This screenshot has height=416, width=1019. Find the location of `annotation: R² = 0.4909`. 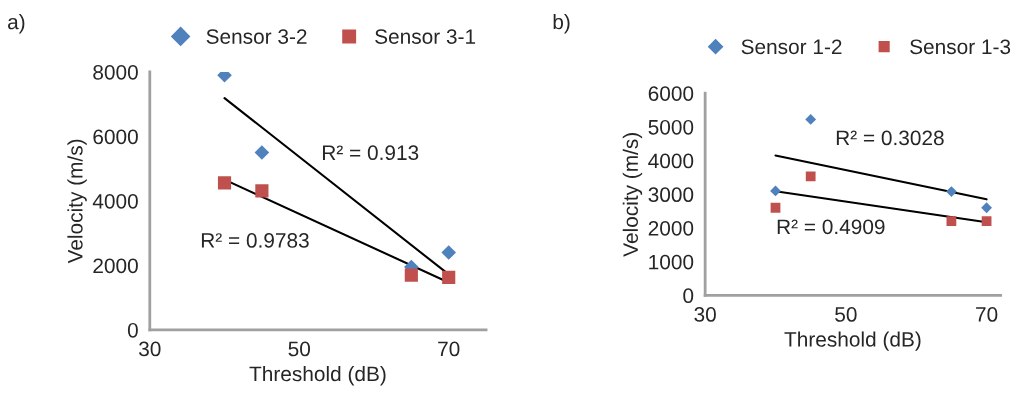

annotation: R² = 0.4909 is located at coordinates (831, 227).